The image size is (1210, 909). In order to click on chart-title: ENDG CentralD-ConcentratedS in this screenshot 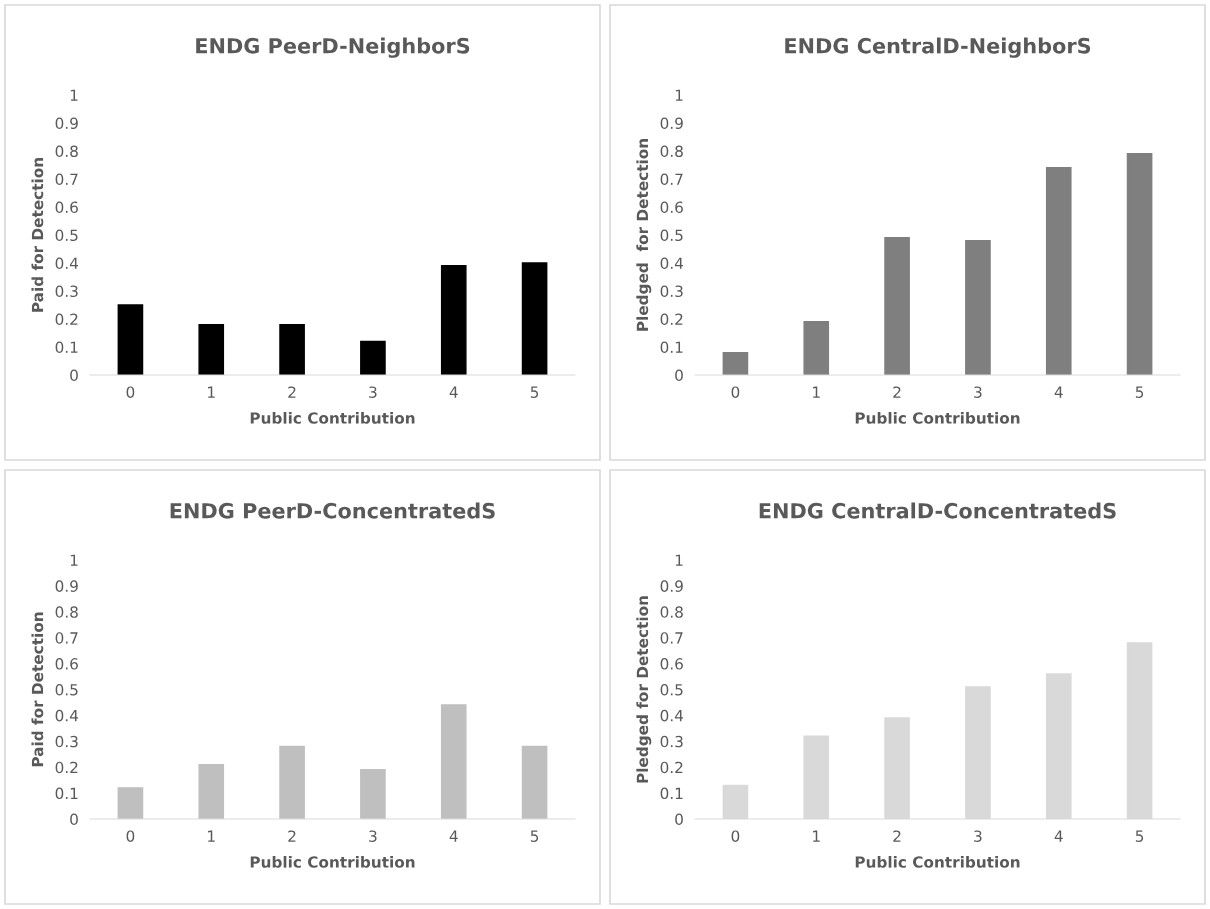, I will do `click(937, 510)`.